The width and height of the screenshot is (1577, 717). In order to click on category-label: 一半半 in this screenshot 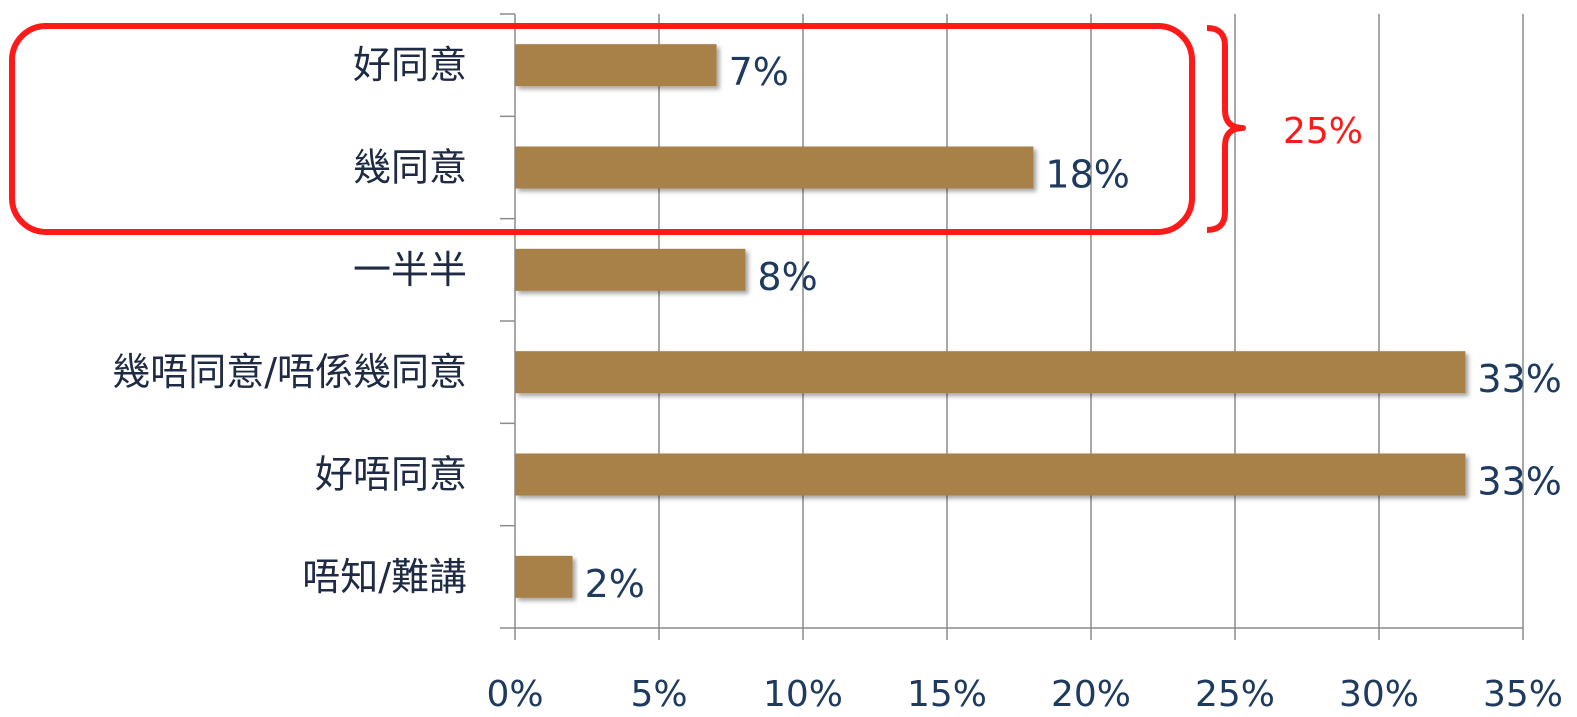, I will do `click(410, 270)`.